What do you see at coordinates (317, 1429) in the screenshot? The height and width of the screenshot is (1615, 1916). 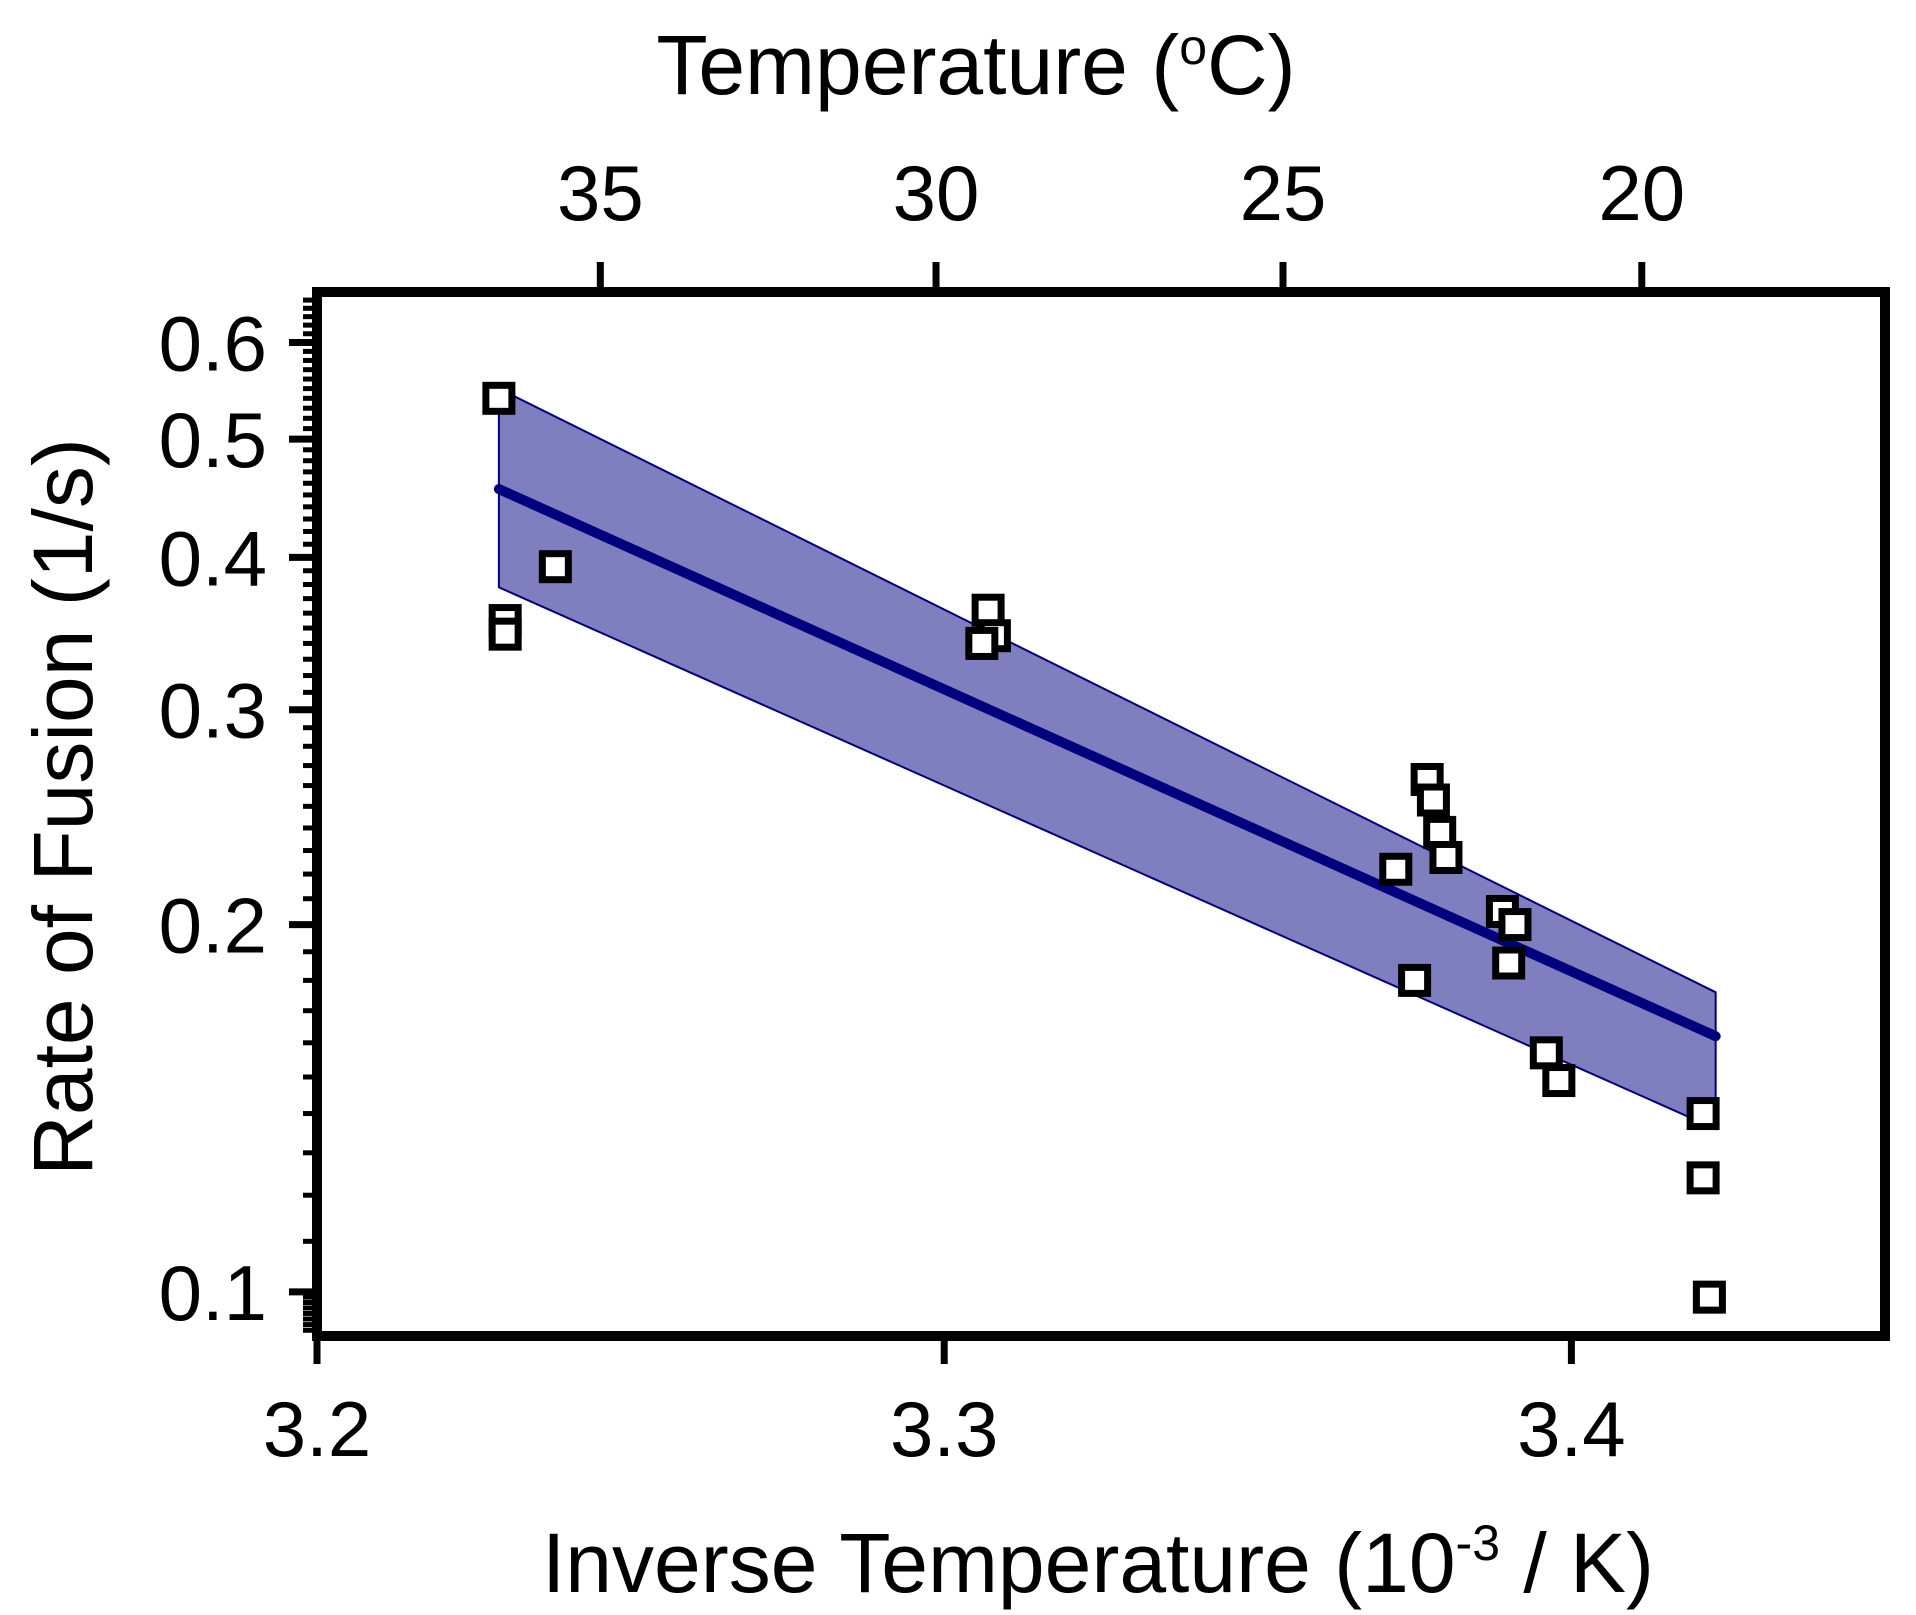 I see `x-tick-label: 3.2` at bounding box center [317, 1429].